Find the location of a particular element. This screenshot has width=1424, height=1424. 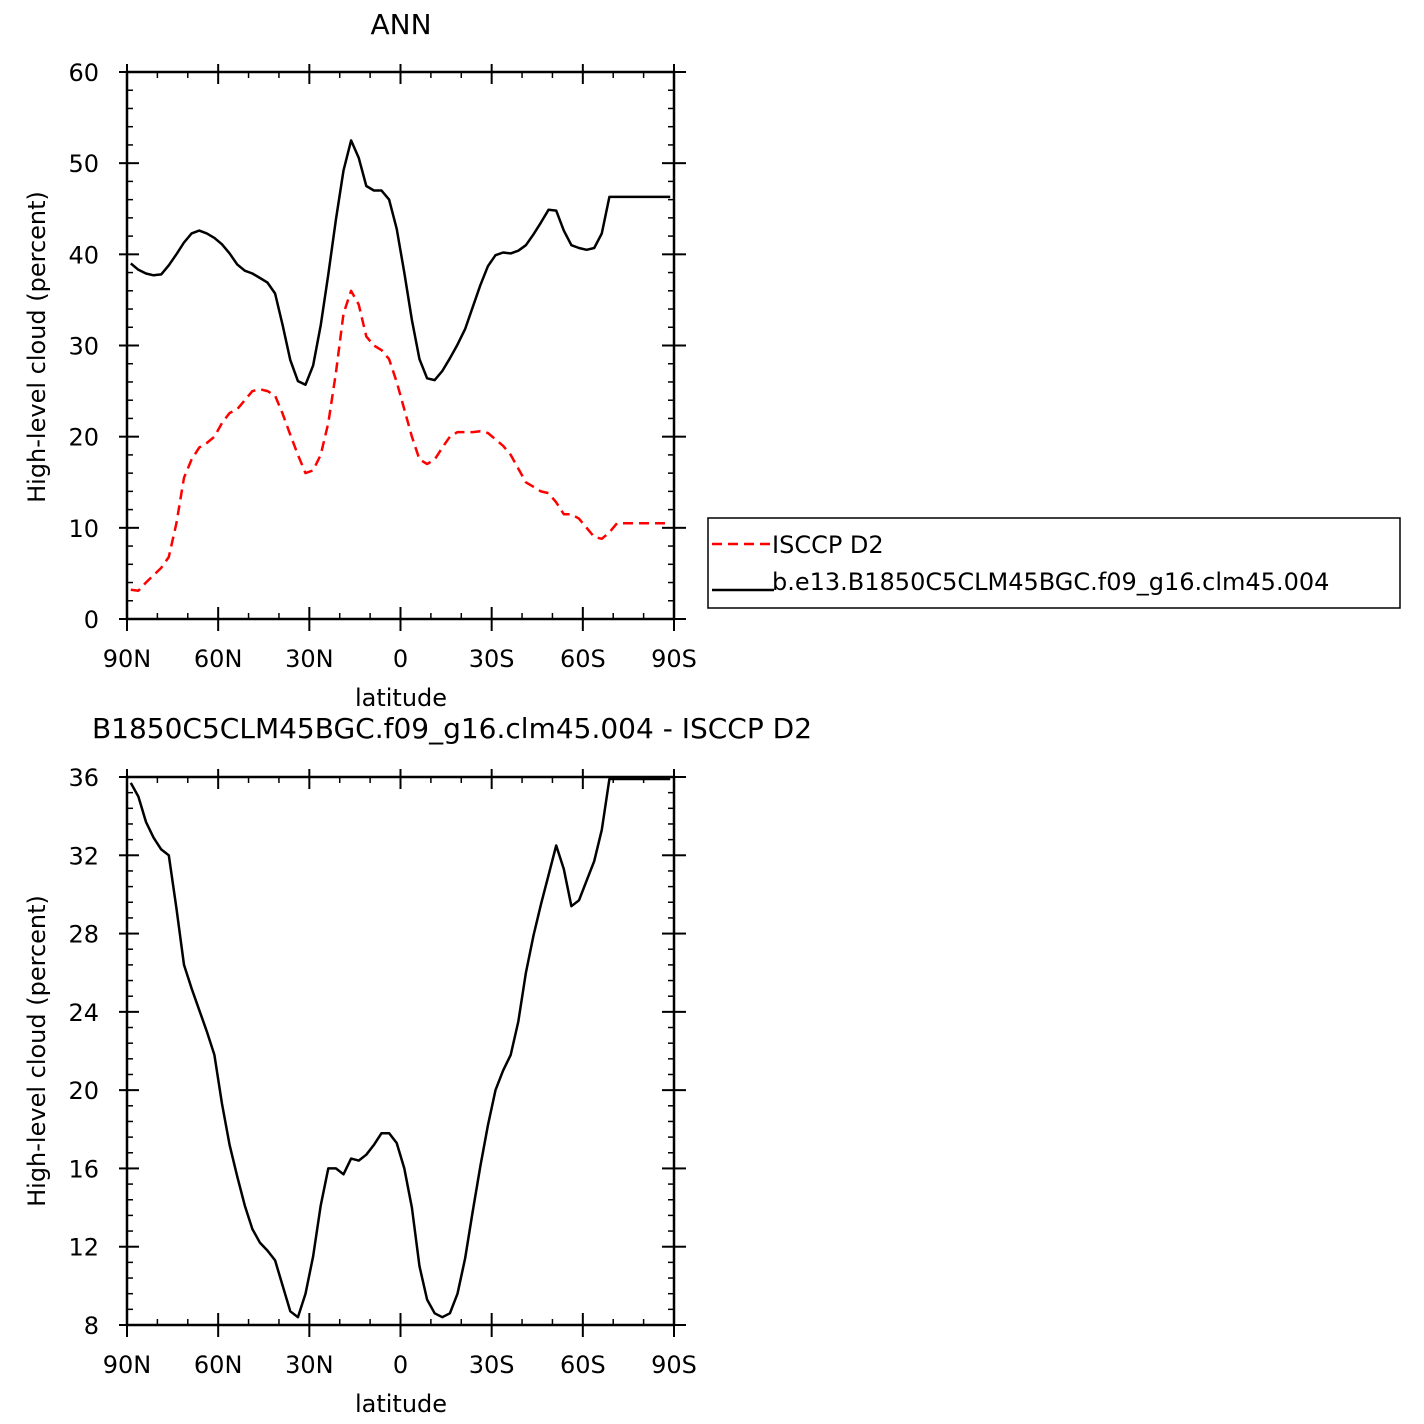

top-ytick-label: 30 is located at coordinates (83, 347).